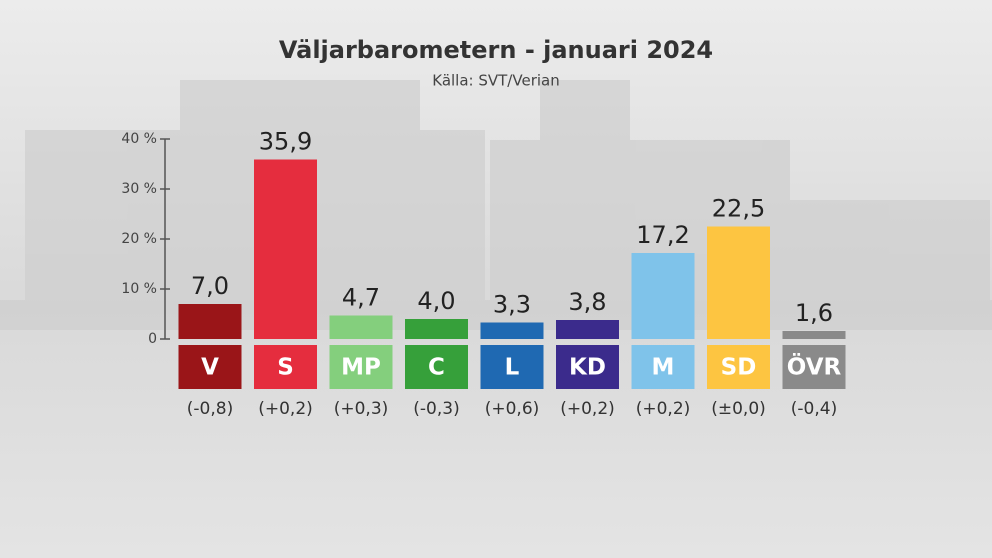 Image resolution: width=992 pixels, height=558 pixels. I want to click on value-label: 1,6, so click(814, 313).